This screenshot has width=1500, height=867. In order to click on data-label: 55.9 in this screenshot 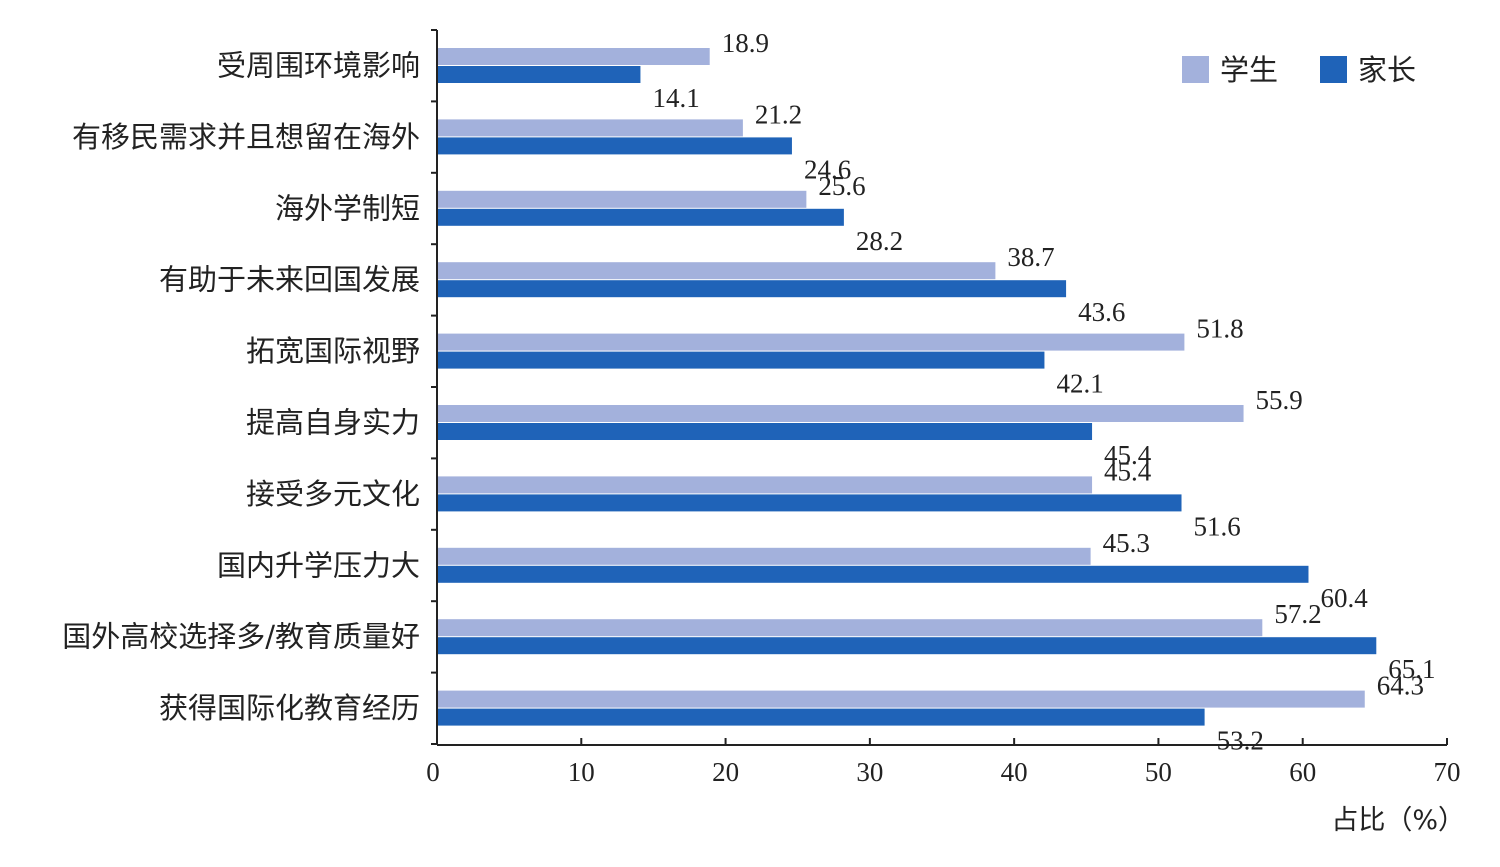, I will do `click(1279, 400)`.